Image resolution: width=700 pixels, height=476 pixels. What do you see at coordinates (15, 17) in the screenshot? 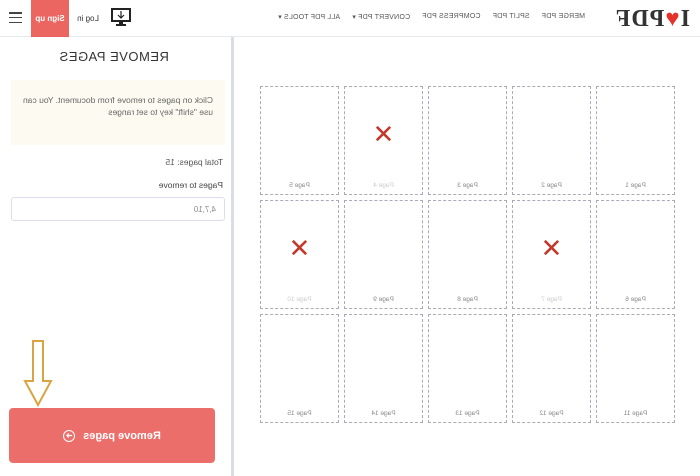
I see `hamburger-menu-icon` at bounding box center [15, 17].